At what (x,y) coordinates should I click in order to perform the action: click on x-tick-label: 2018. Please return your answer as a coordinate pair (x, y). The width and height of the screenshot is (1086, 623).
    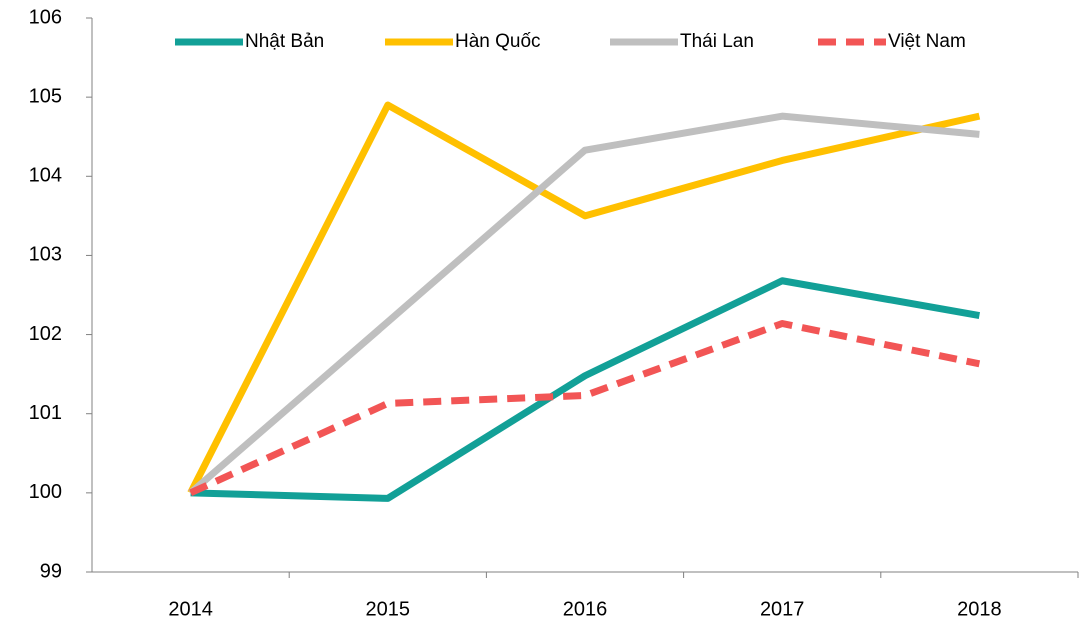
    Looking at the image, I should click on (979, 609).